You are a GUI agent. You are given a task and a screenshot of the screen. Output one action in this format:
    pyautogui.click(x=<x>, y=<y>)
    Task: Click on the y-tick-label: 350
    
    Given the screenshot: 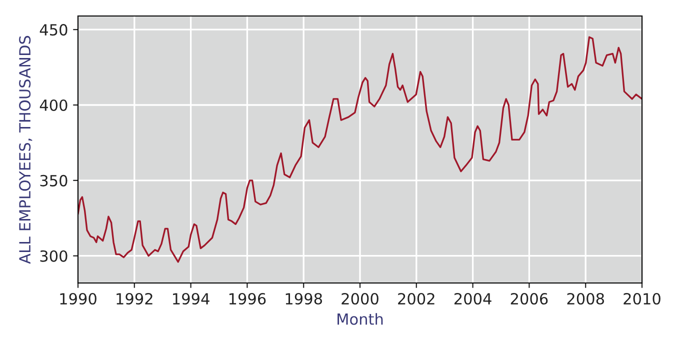 What is the action you would take?
    pyautogui.click(x=54, y=180)
    